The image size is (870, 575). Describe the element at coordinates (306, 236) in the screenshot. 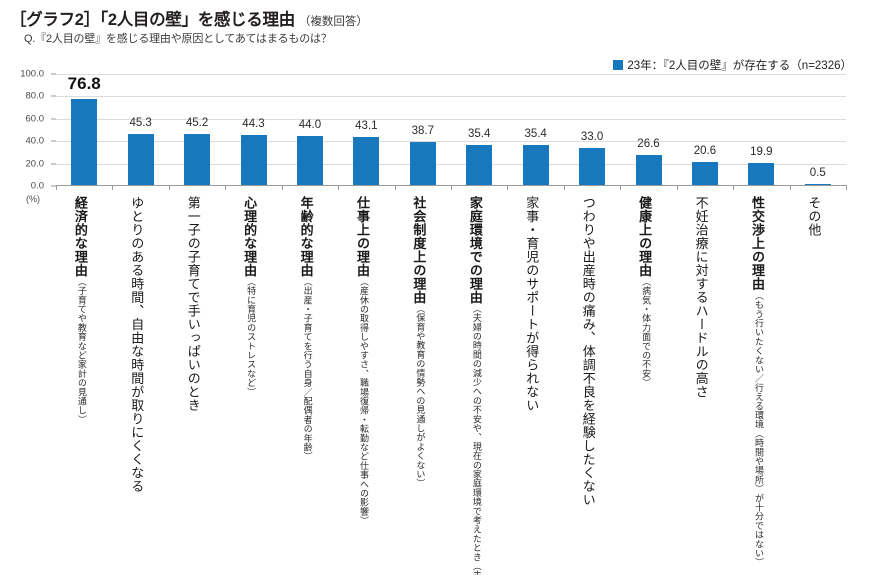

I see `category-label-main: 年齢的な理由` at that location.